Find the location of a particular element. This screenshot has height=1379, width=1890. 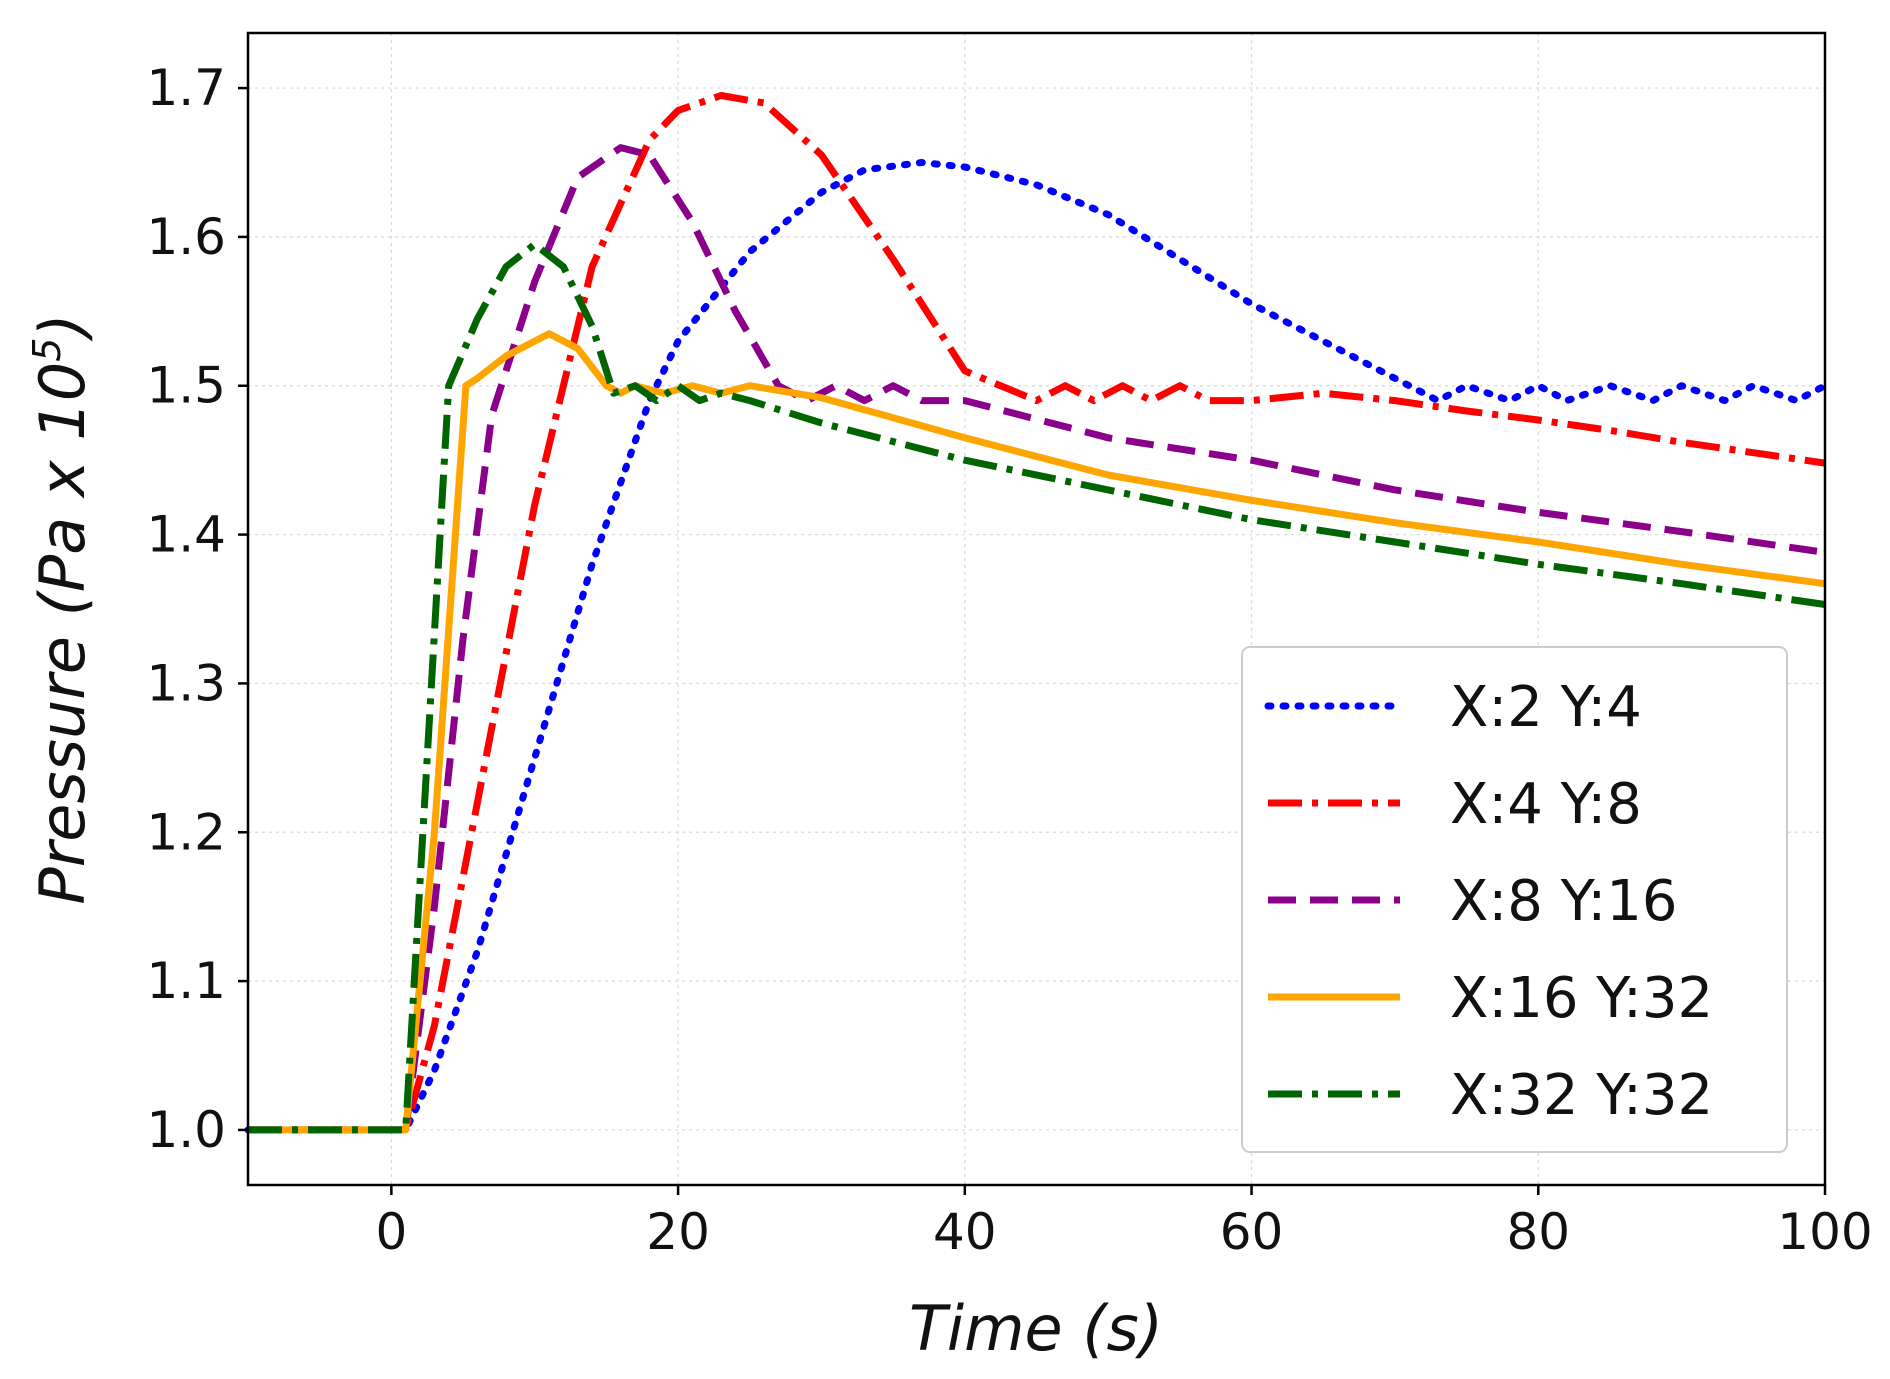

y-tick-label: 1.7 is located at coordinates (186, 88).